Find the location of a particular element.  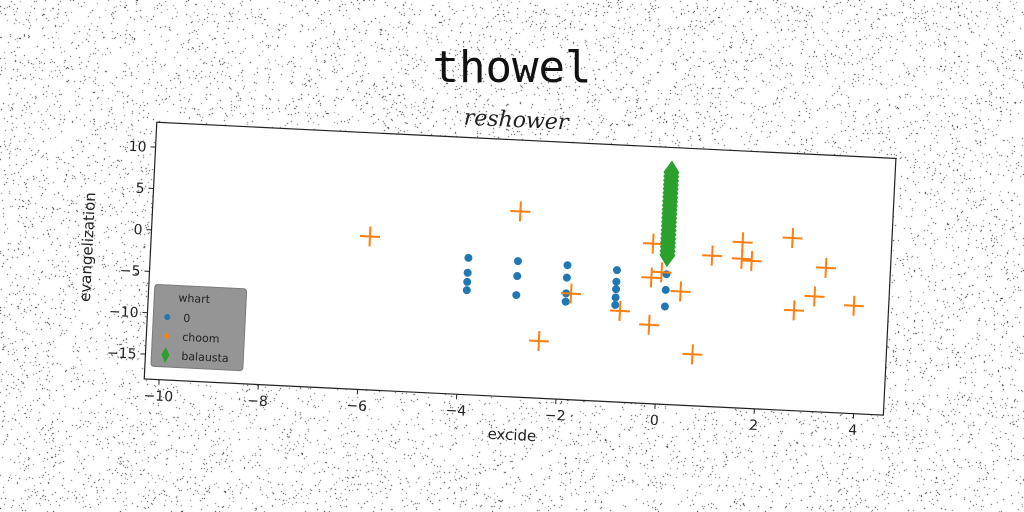

legend-label-choom: choom is located at coordinates (201, 338).